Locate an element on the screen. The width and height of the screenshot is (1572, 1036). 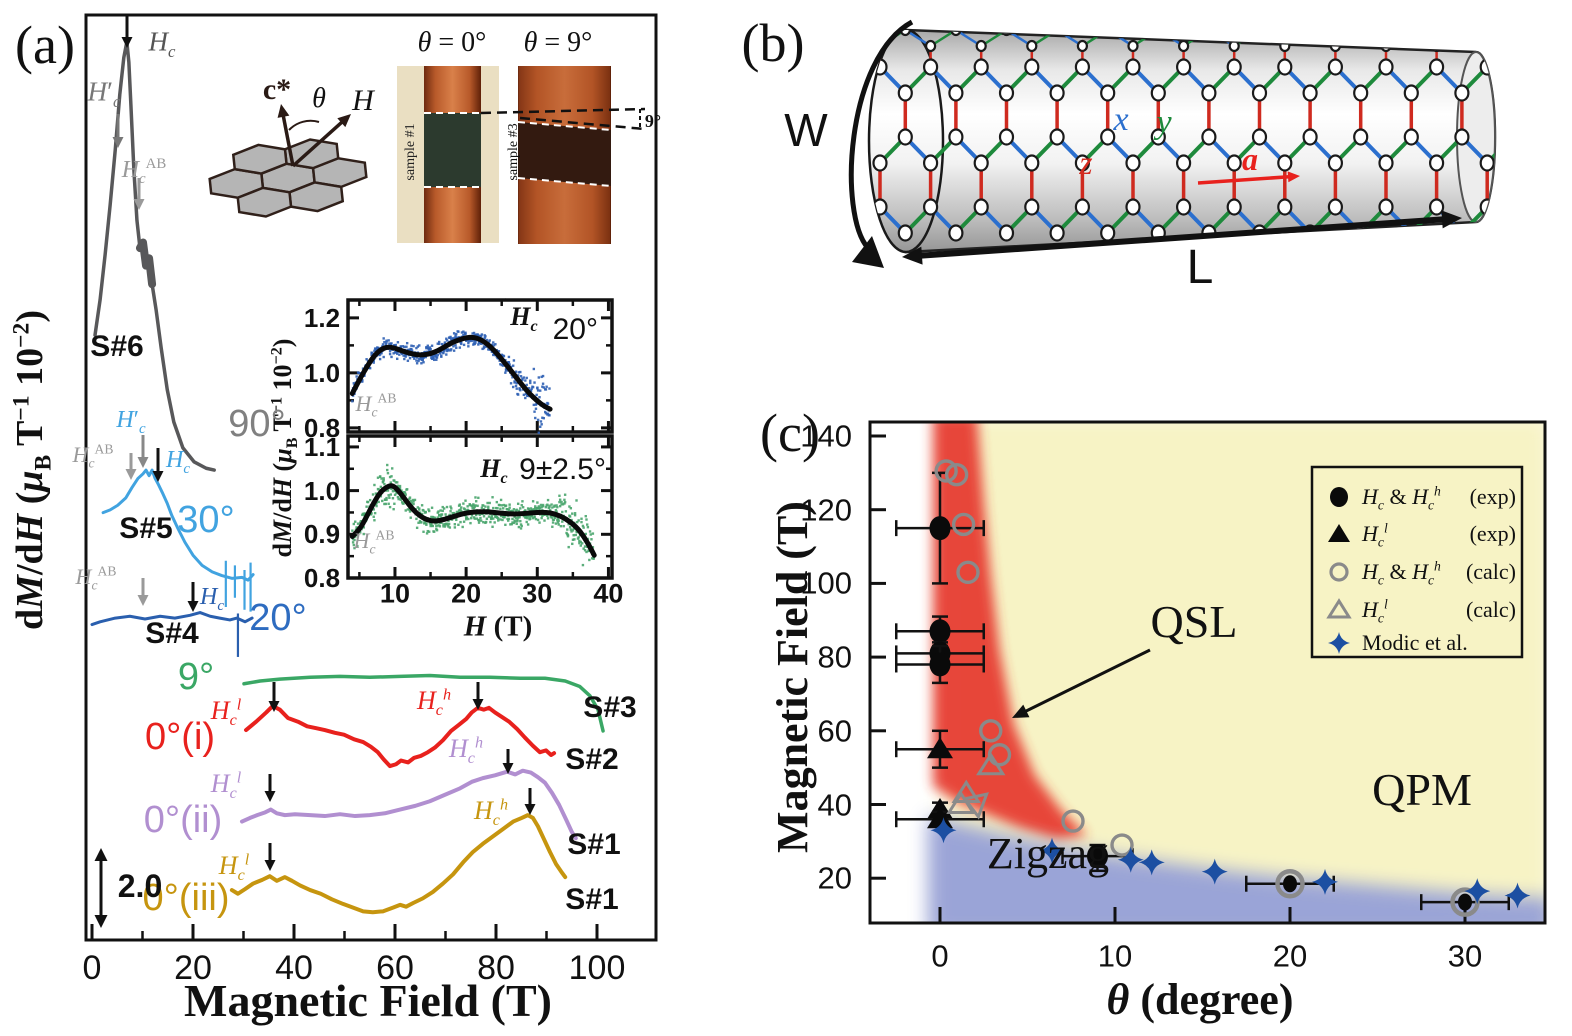
panel-c-legend is located at coordinates (1417, 562).